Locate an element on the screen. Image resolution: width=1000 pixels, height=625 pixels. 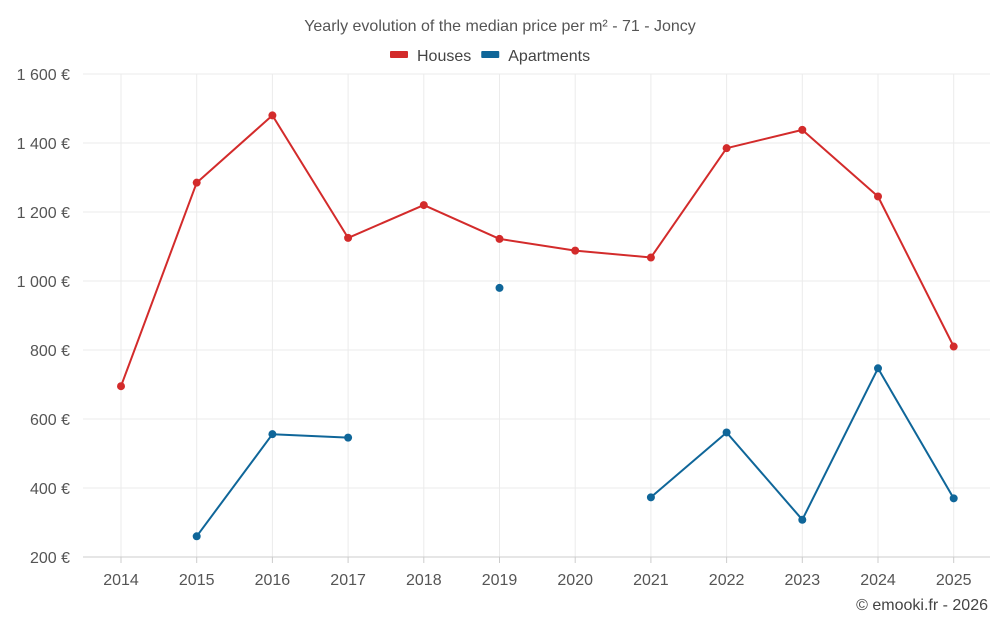
apartments-point-2023 is located at coordinates (802, 519).